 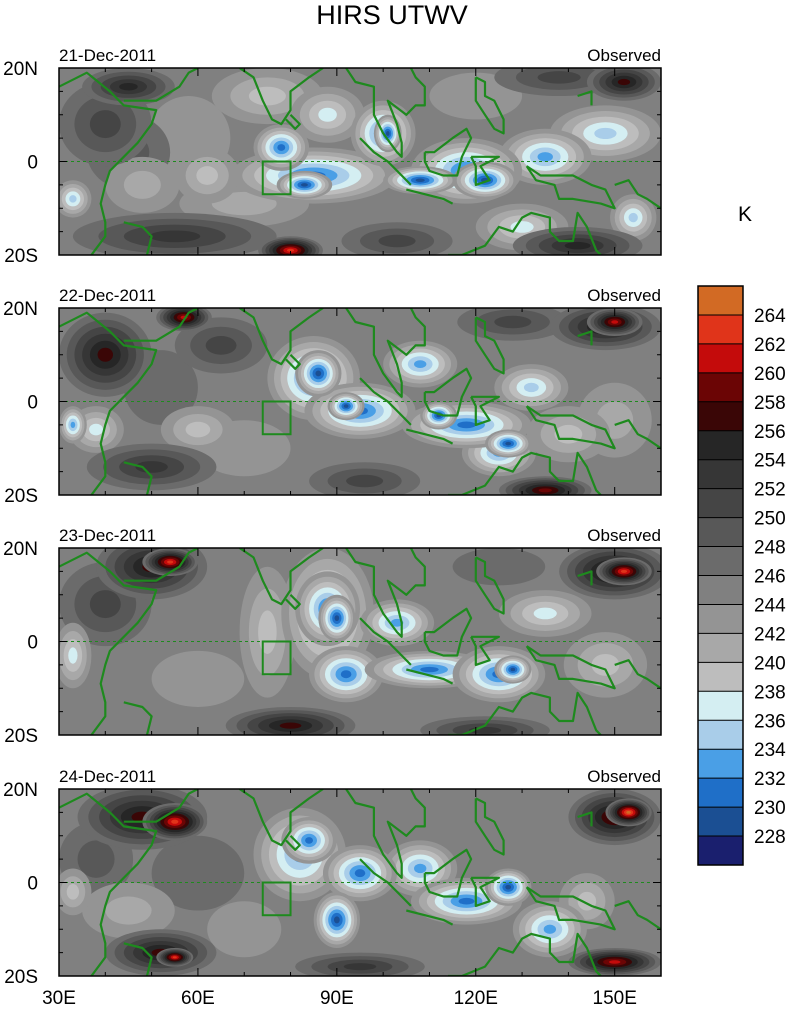 I want to click on colorbar-label: 234, so click(x=770, y=750).